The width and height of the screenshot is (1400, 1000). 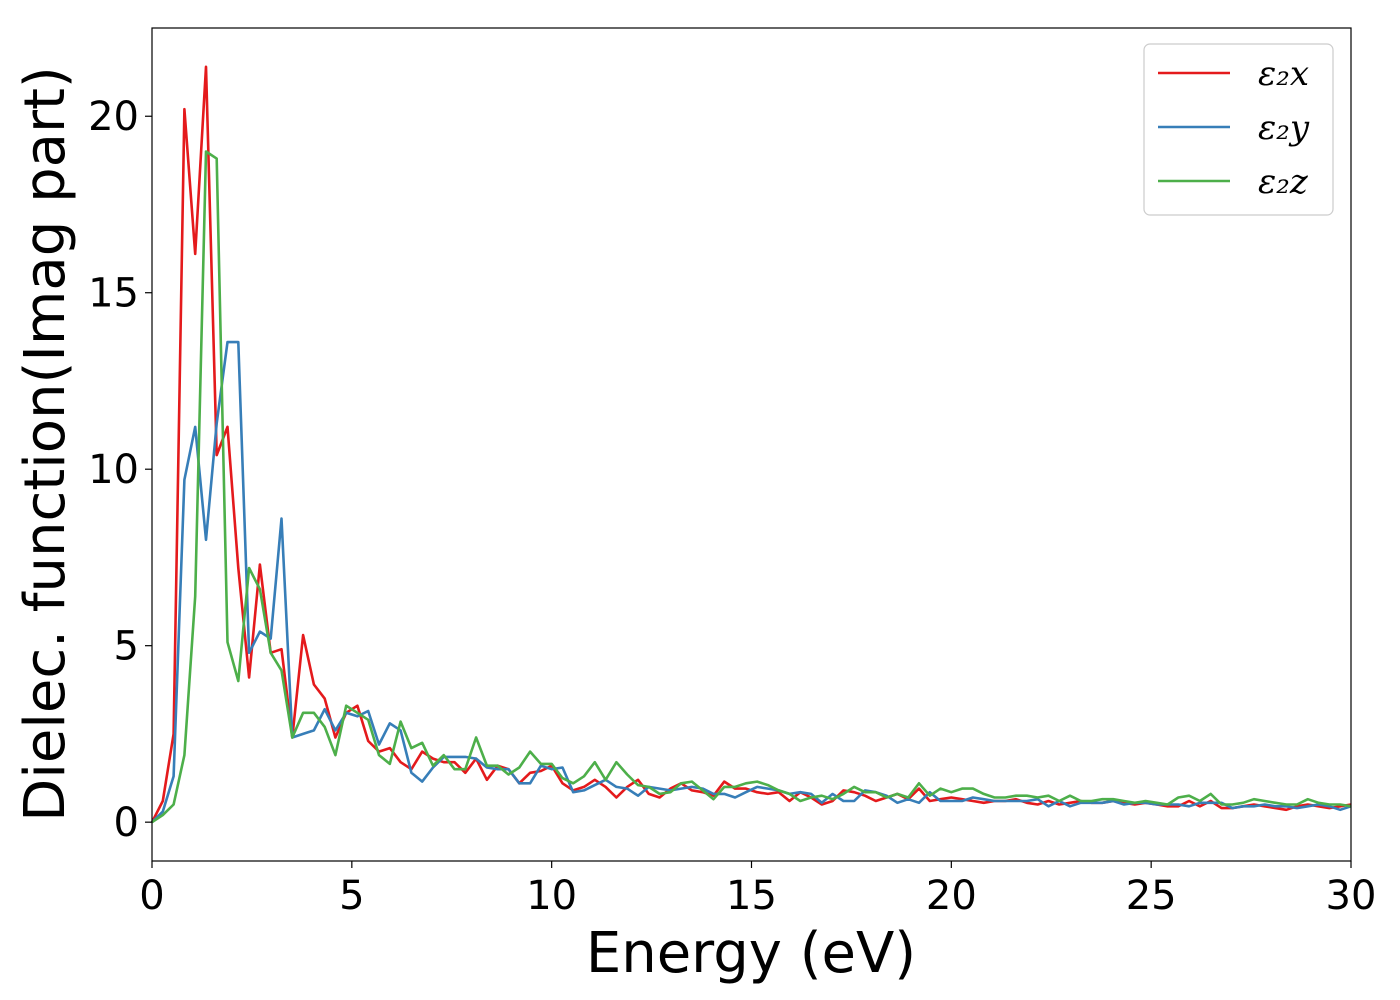 I want to click on y-ticks: 0 5 10 15 20, so click(x=120, y=470).